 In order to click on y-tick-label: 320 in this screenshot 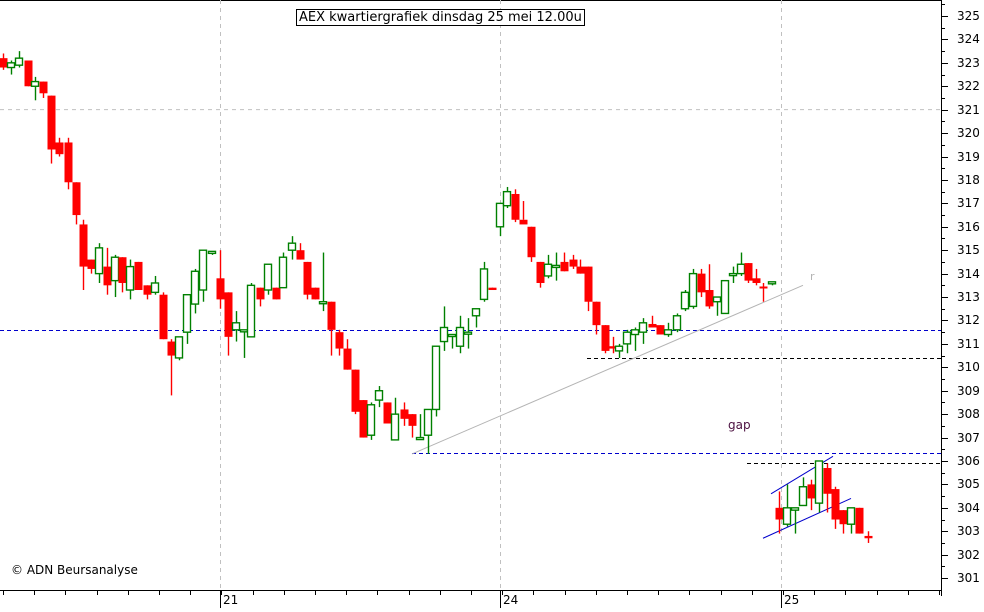, I will do `click(968, 133)`.